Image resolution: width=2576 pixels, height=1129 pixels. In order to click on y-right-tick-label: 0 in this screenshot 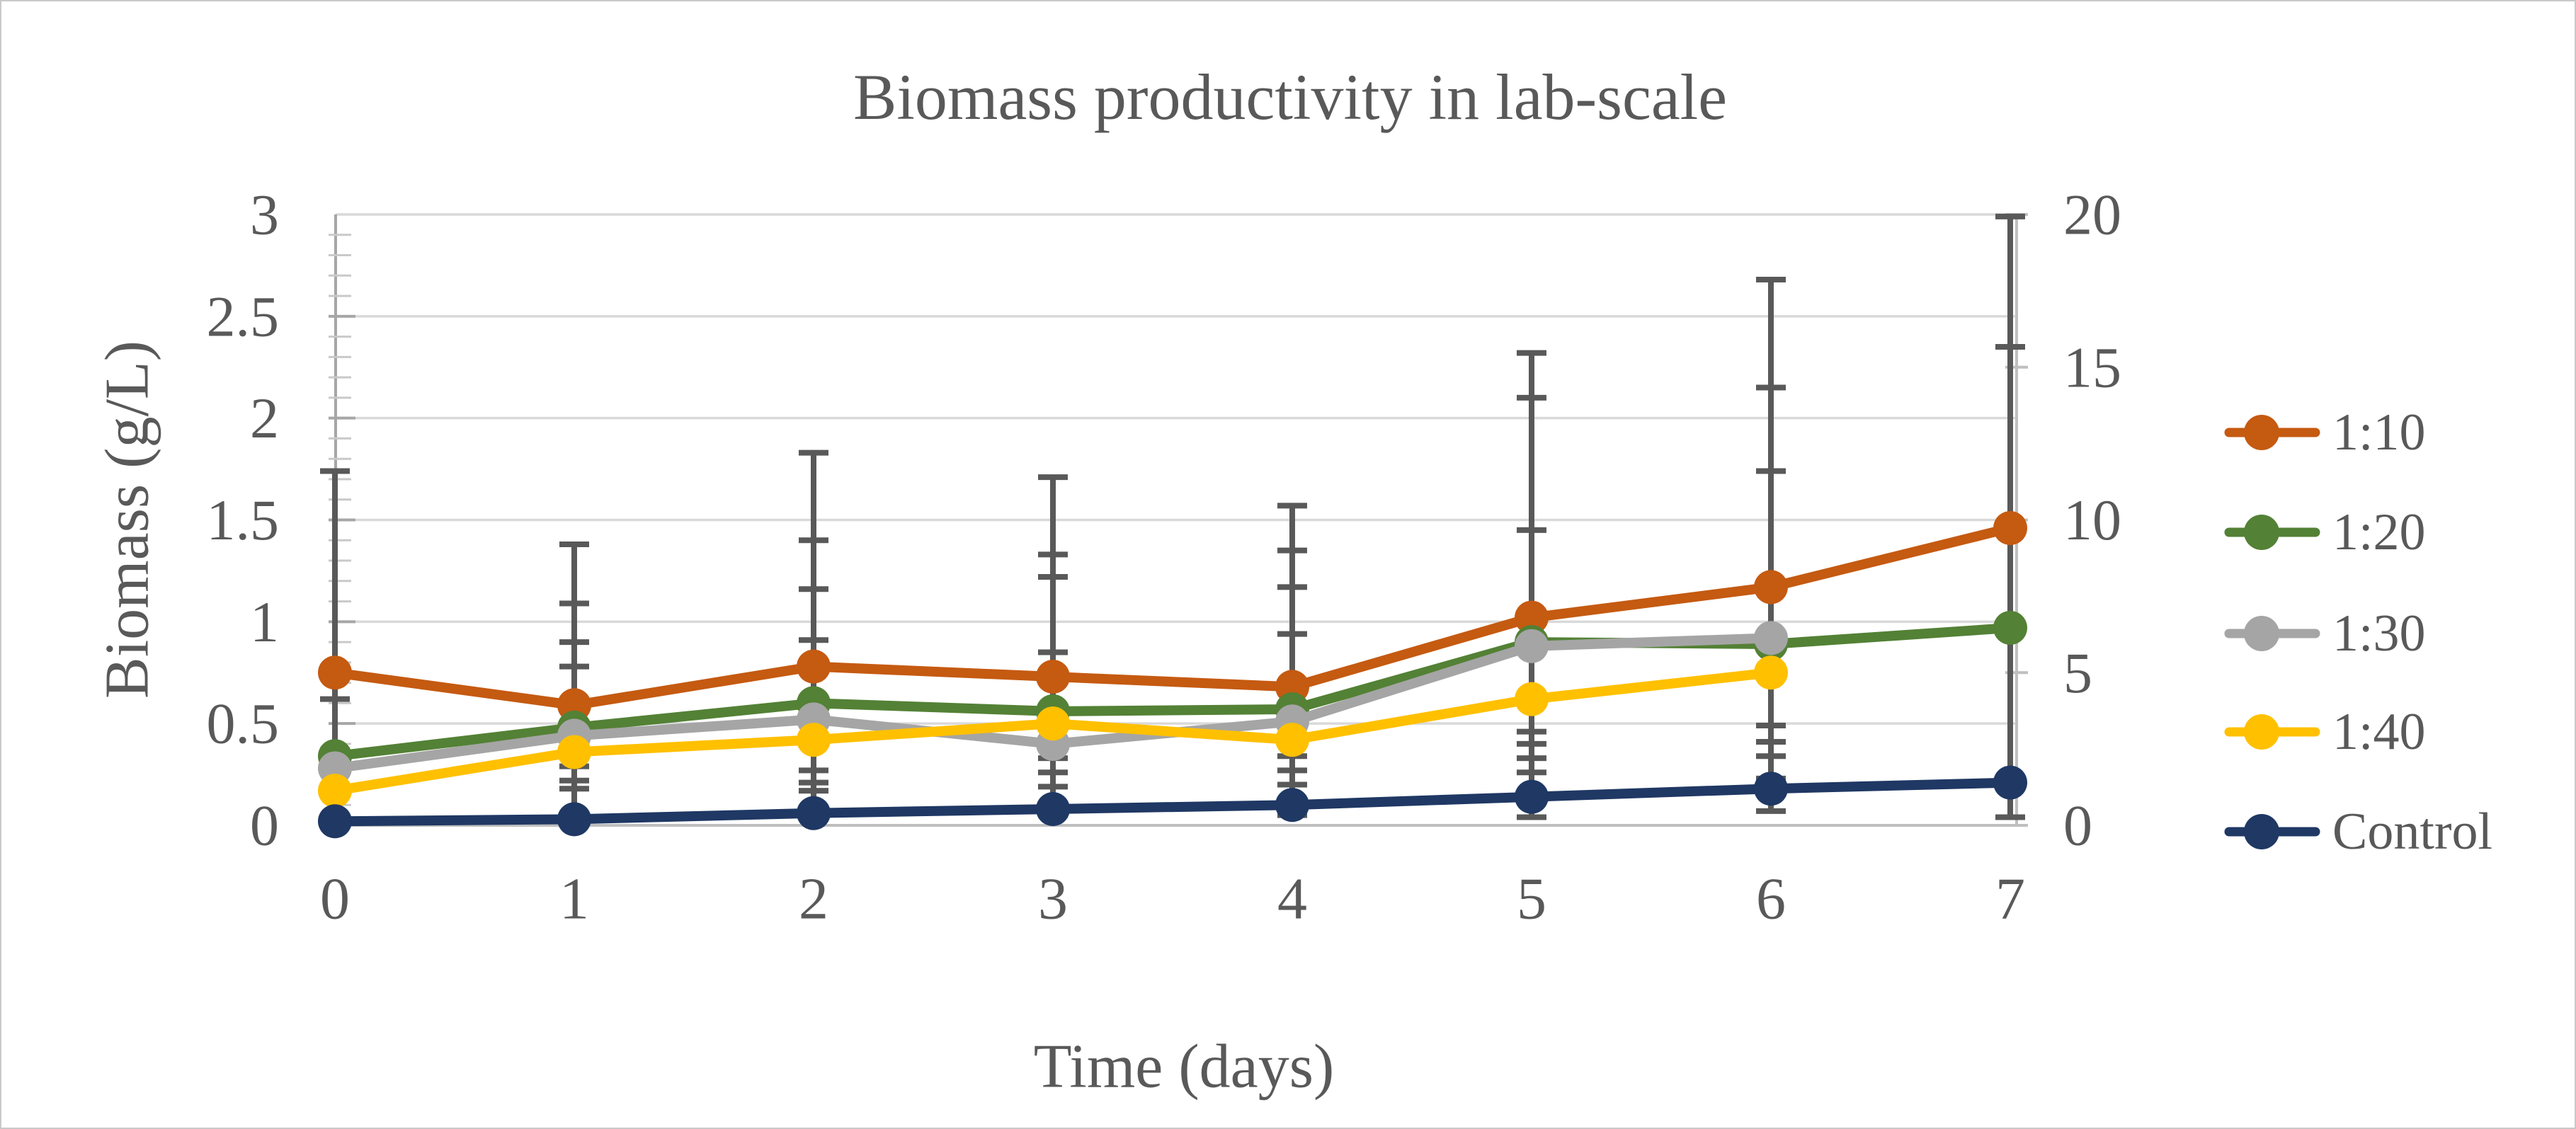, I will do `click(2077, 826)`.